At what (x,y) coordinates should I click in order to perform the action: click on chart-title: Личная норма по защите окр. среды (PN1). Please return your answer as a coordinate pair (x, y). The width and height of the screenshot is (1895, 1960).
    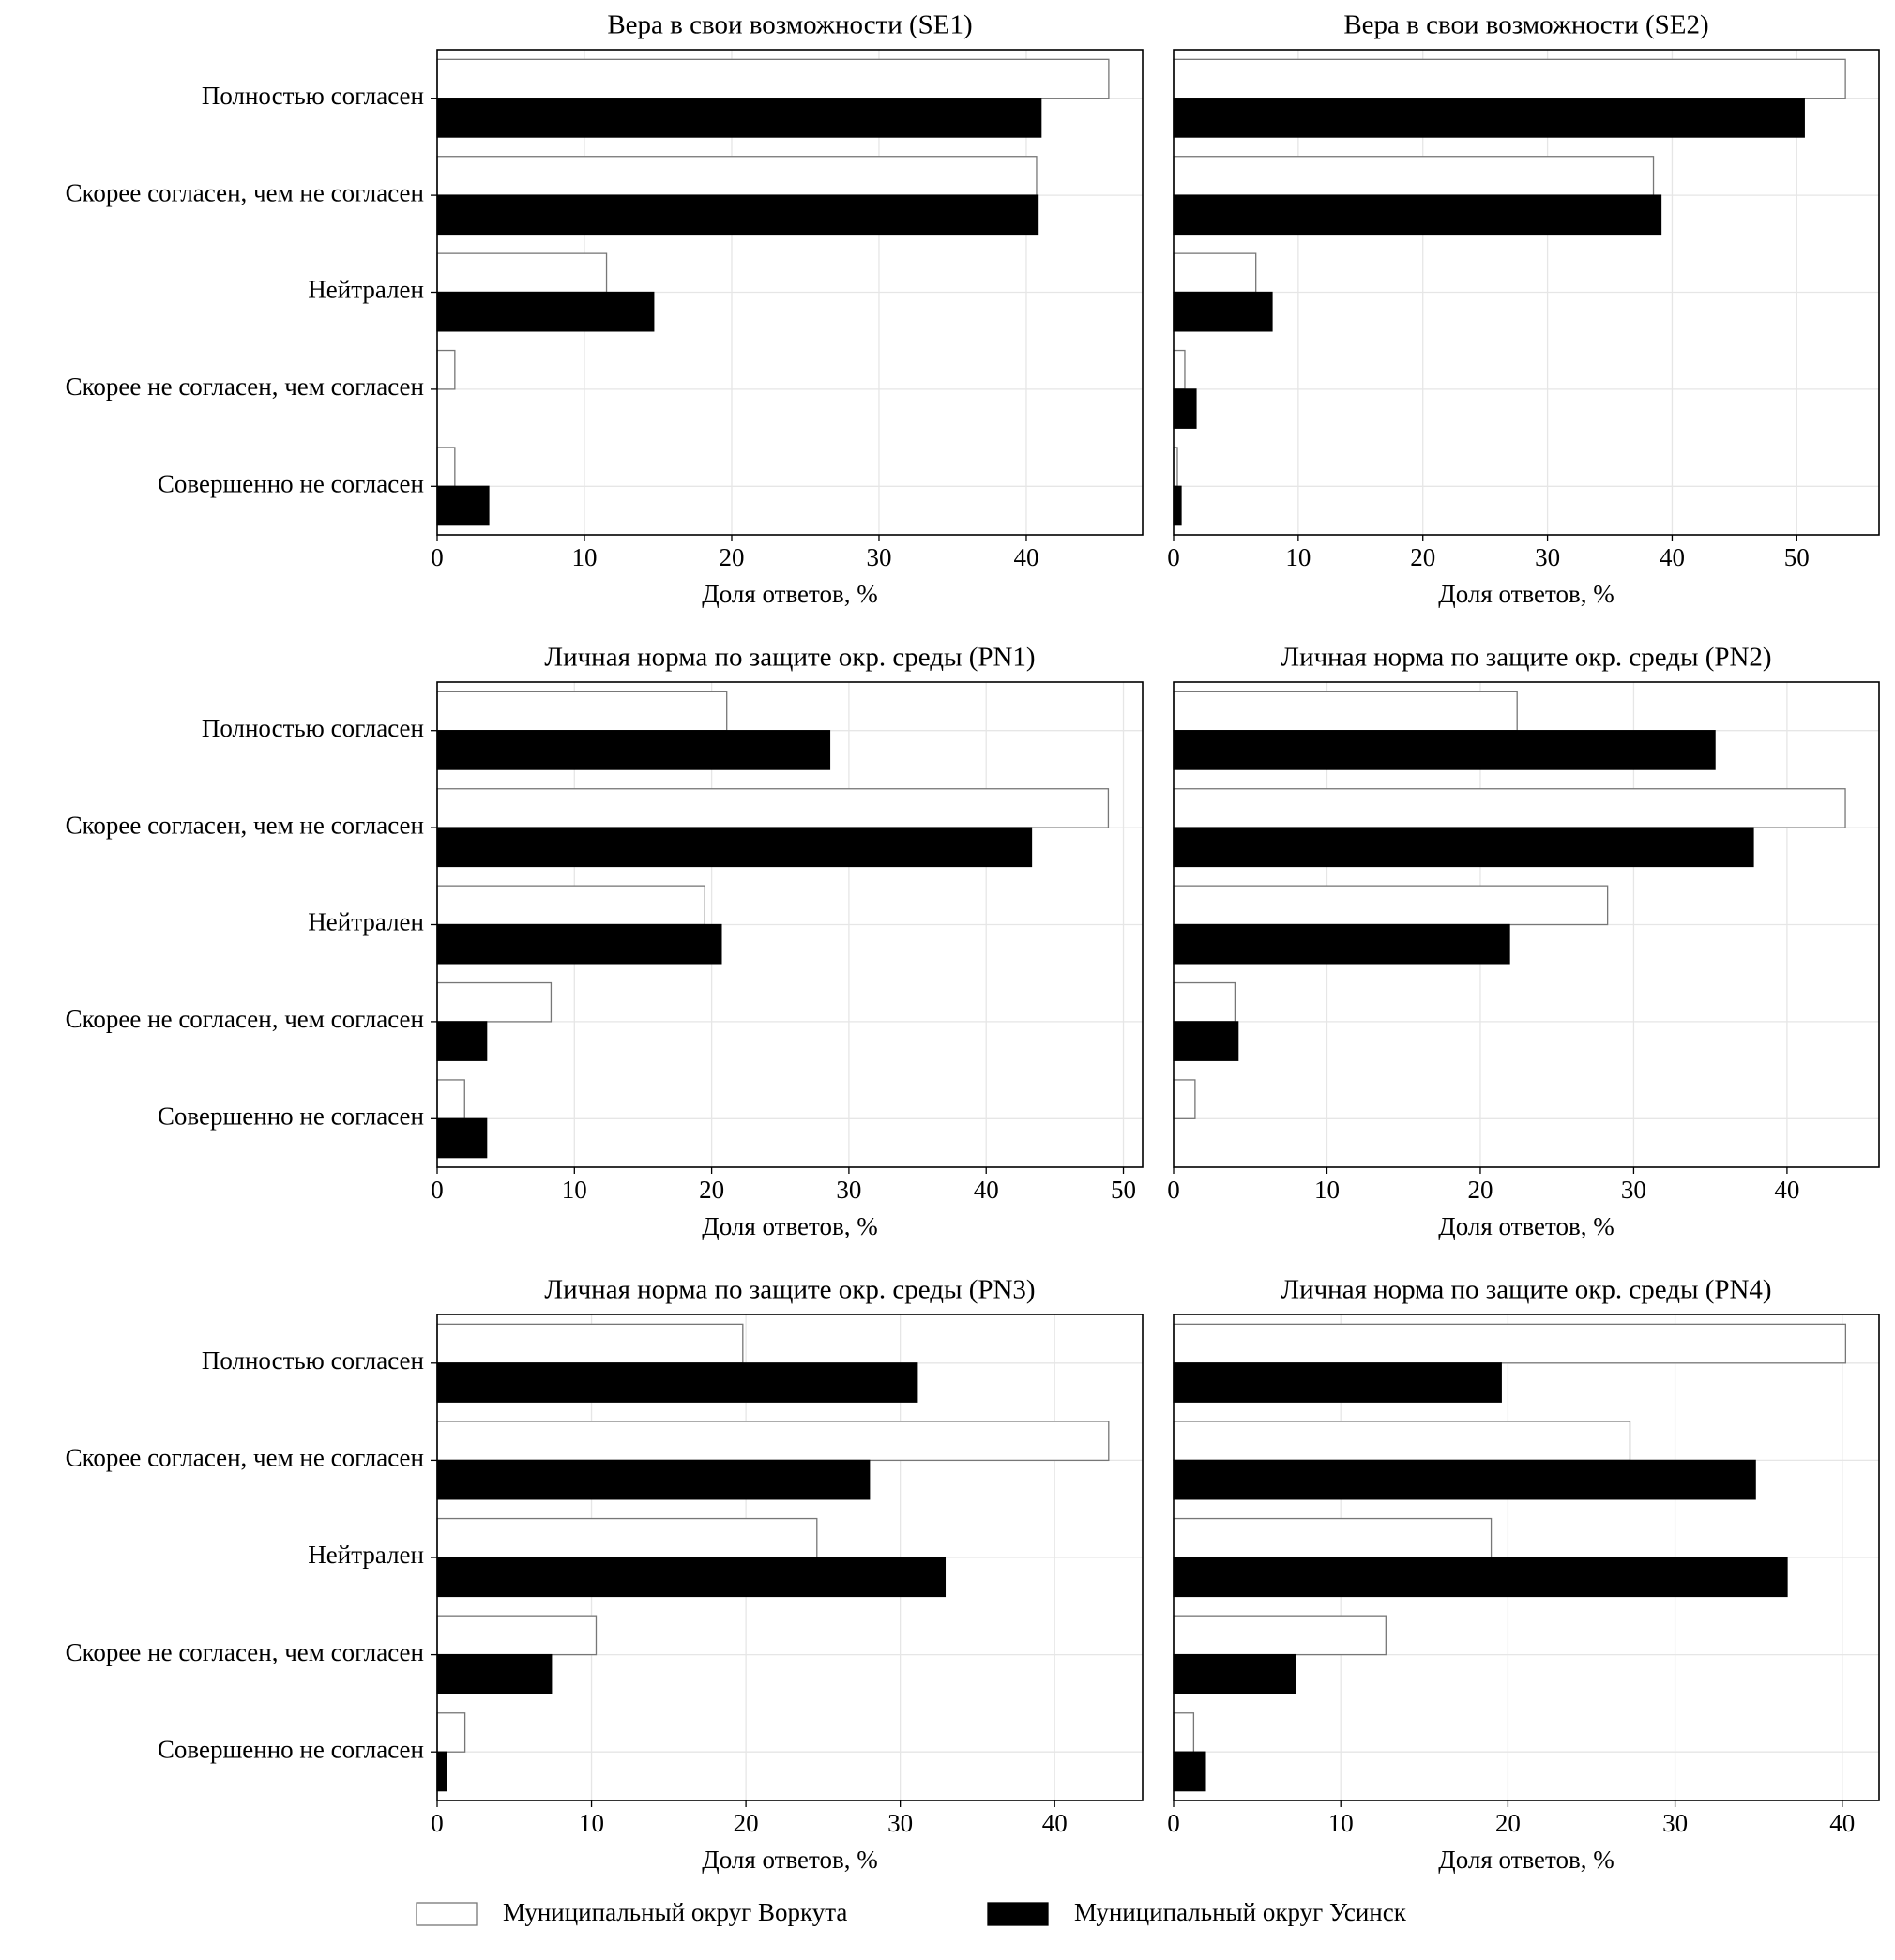
    Looking at the image, I should click on (789, 658).